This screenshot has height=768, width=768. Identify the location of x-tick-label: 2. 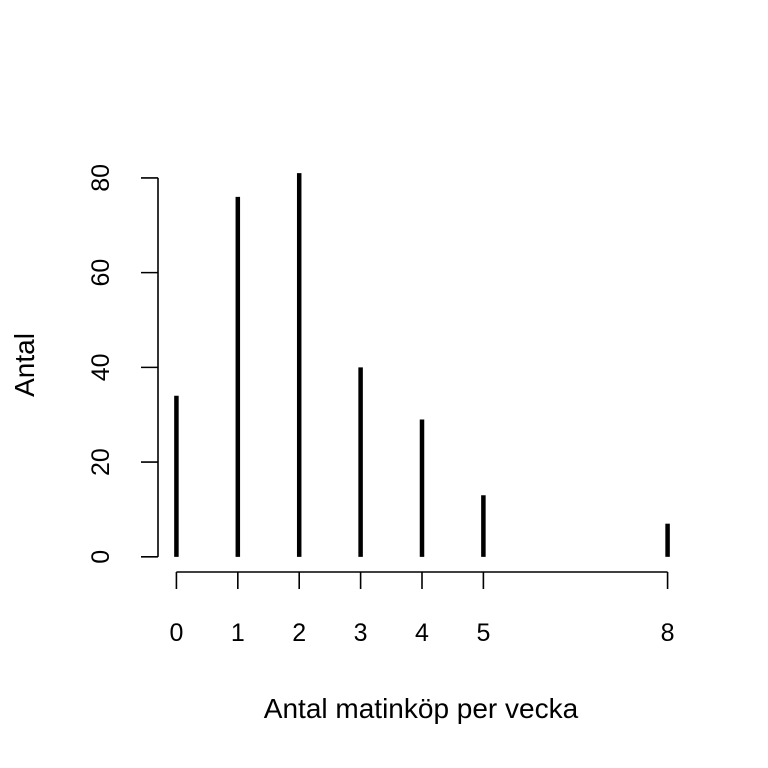
(299, 633).